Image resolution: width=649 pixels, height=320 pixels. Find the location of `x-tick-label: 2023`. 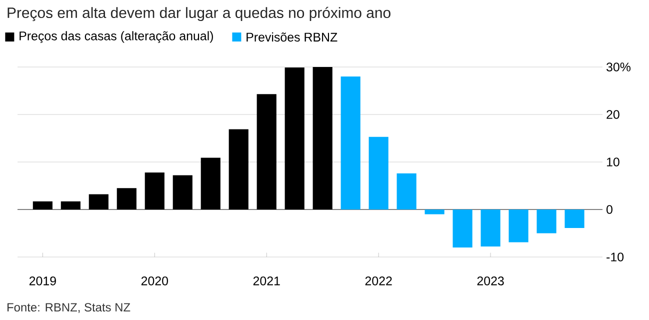

x-tick-label: 2023 is located at coordinates (490, 281).